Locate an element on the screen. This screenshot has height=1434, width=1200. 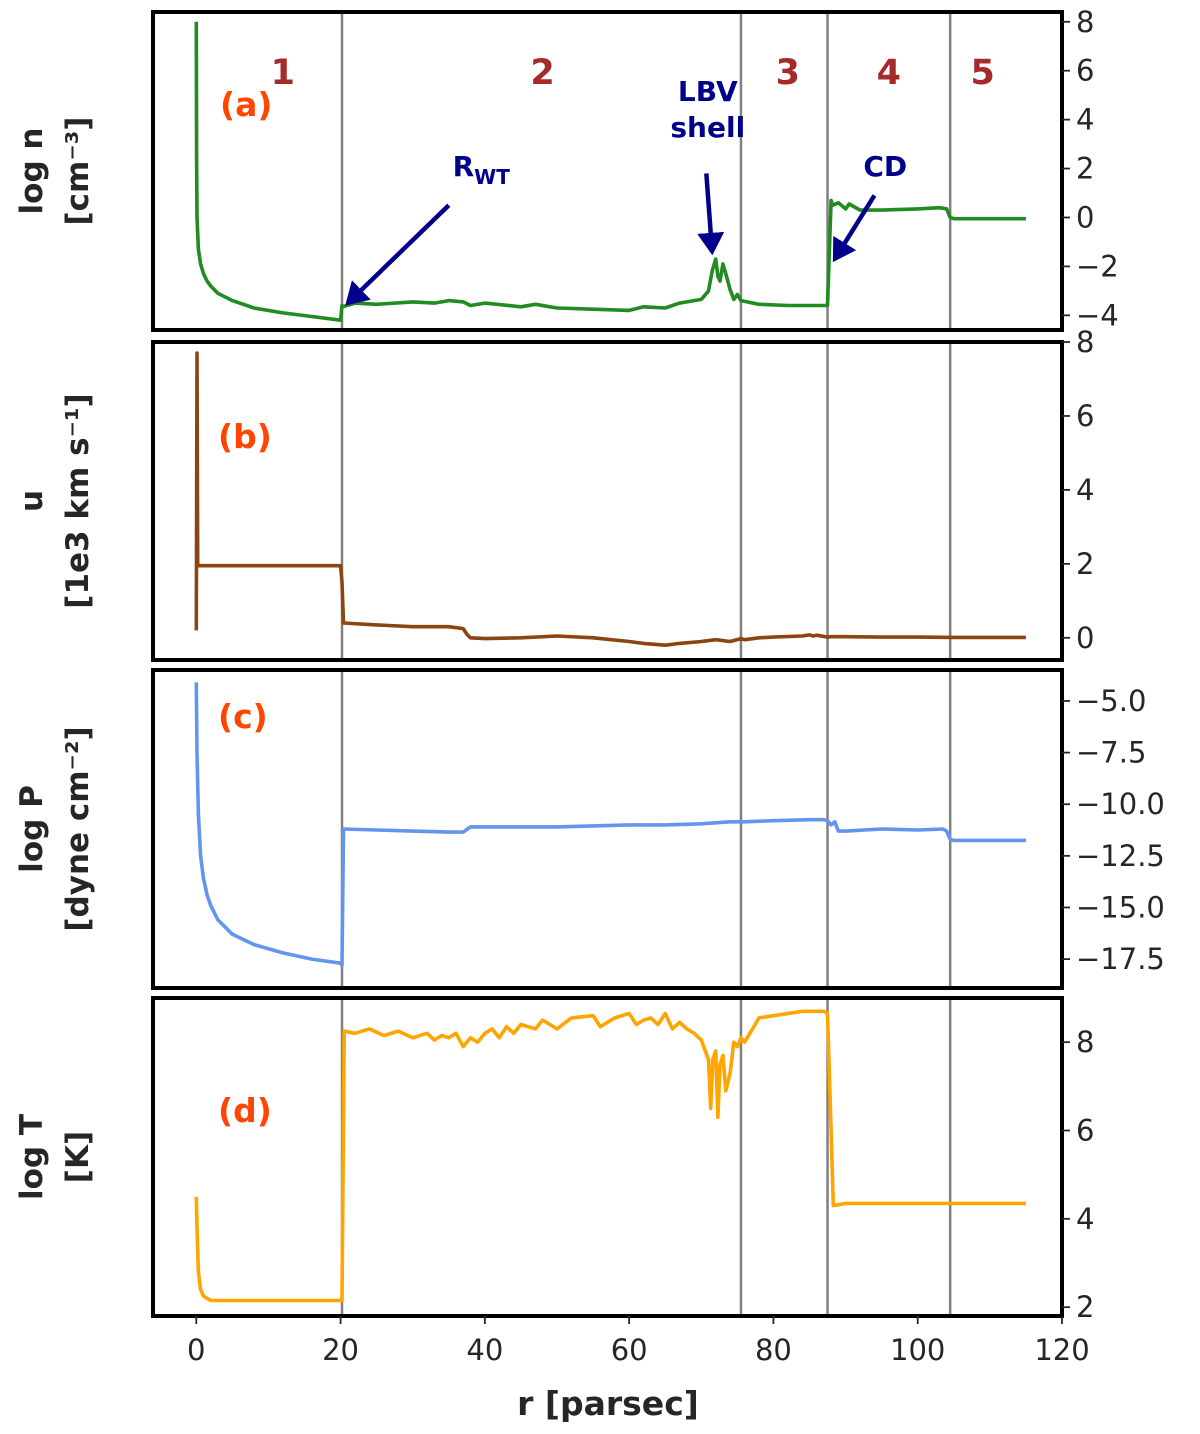
y-axis-label-line1: log P is located at coordinates (32, 829).